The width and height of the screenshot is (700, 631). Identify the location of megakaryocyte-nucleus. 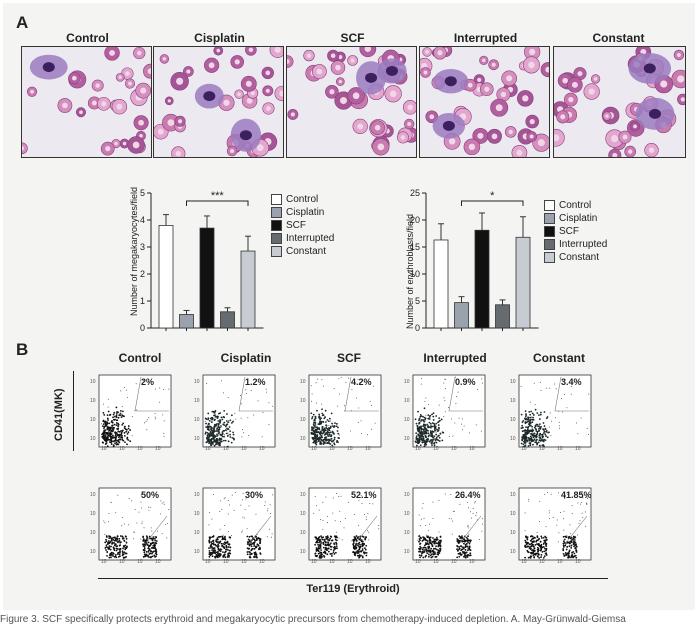
(450, 81).